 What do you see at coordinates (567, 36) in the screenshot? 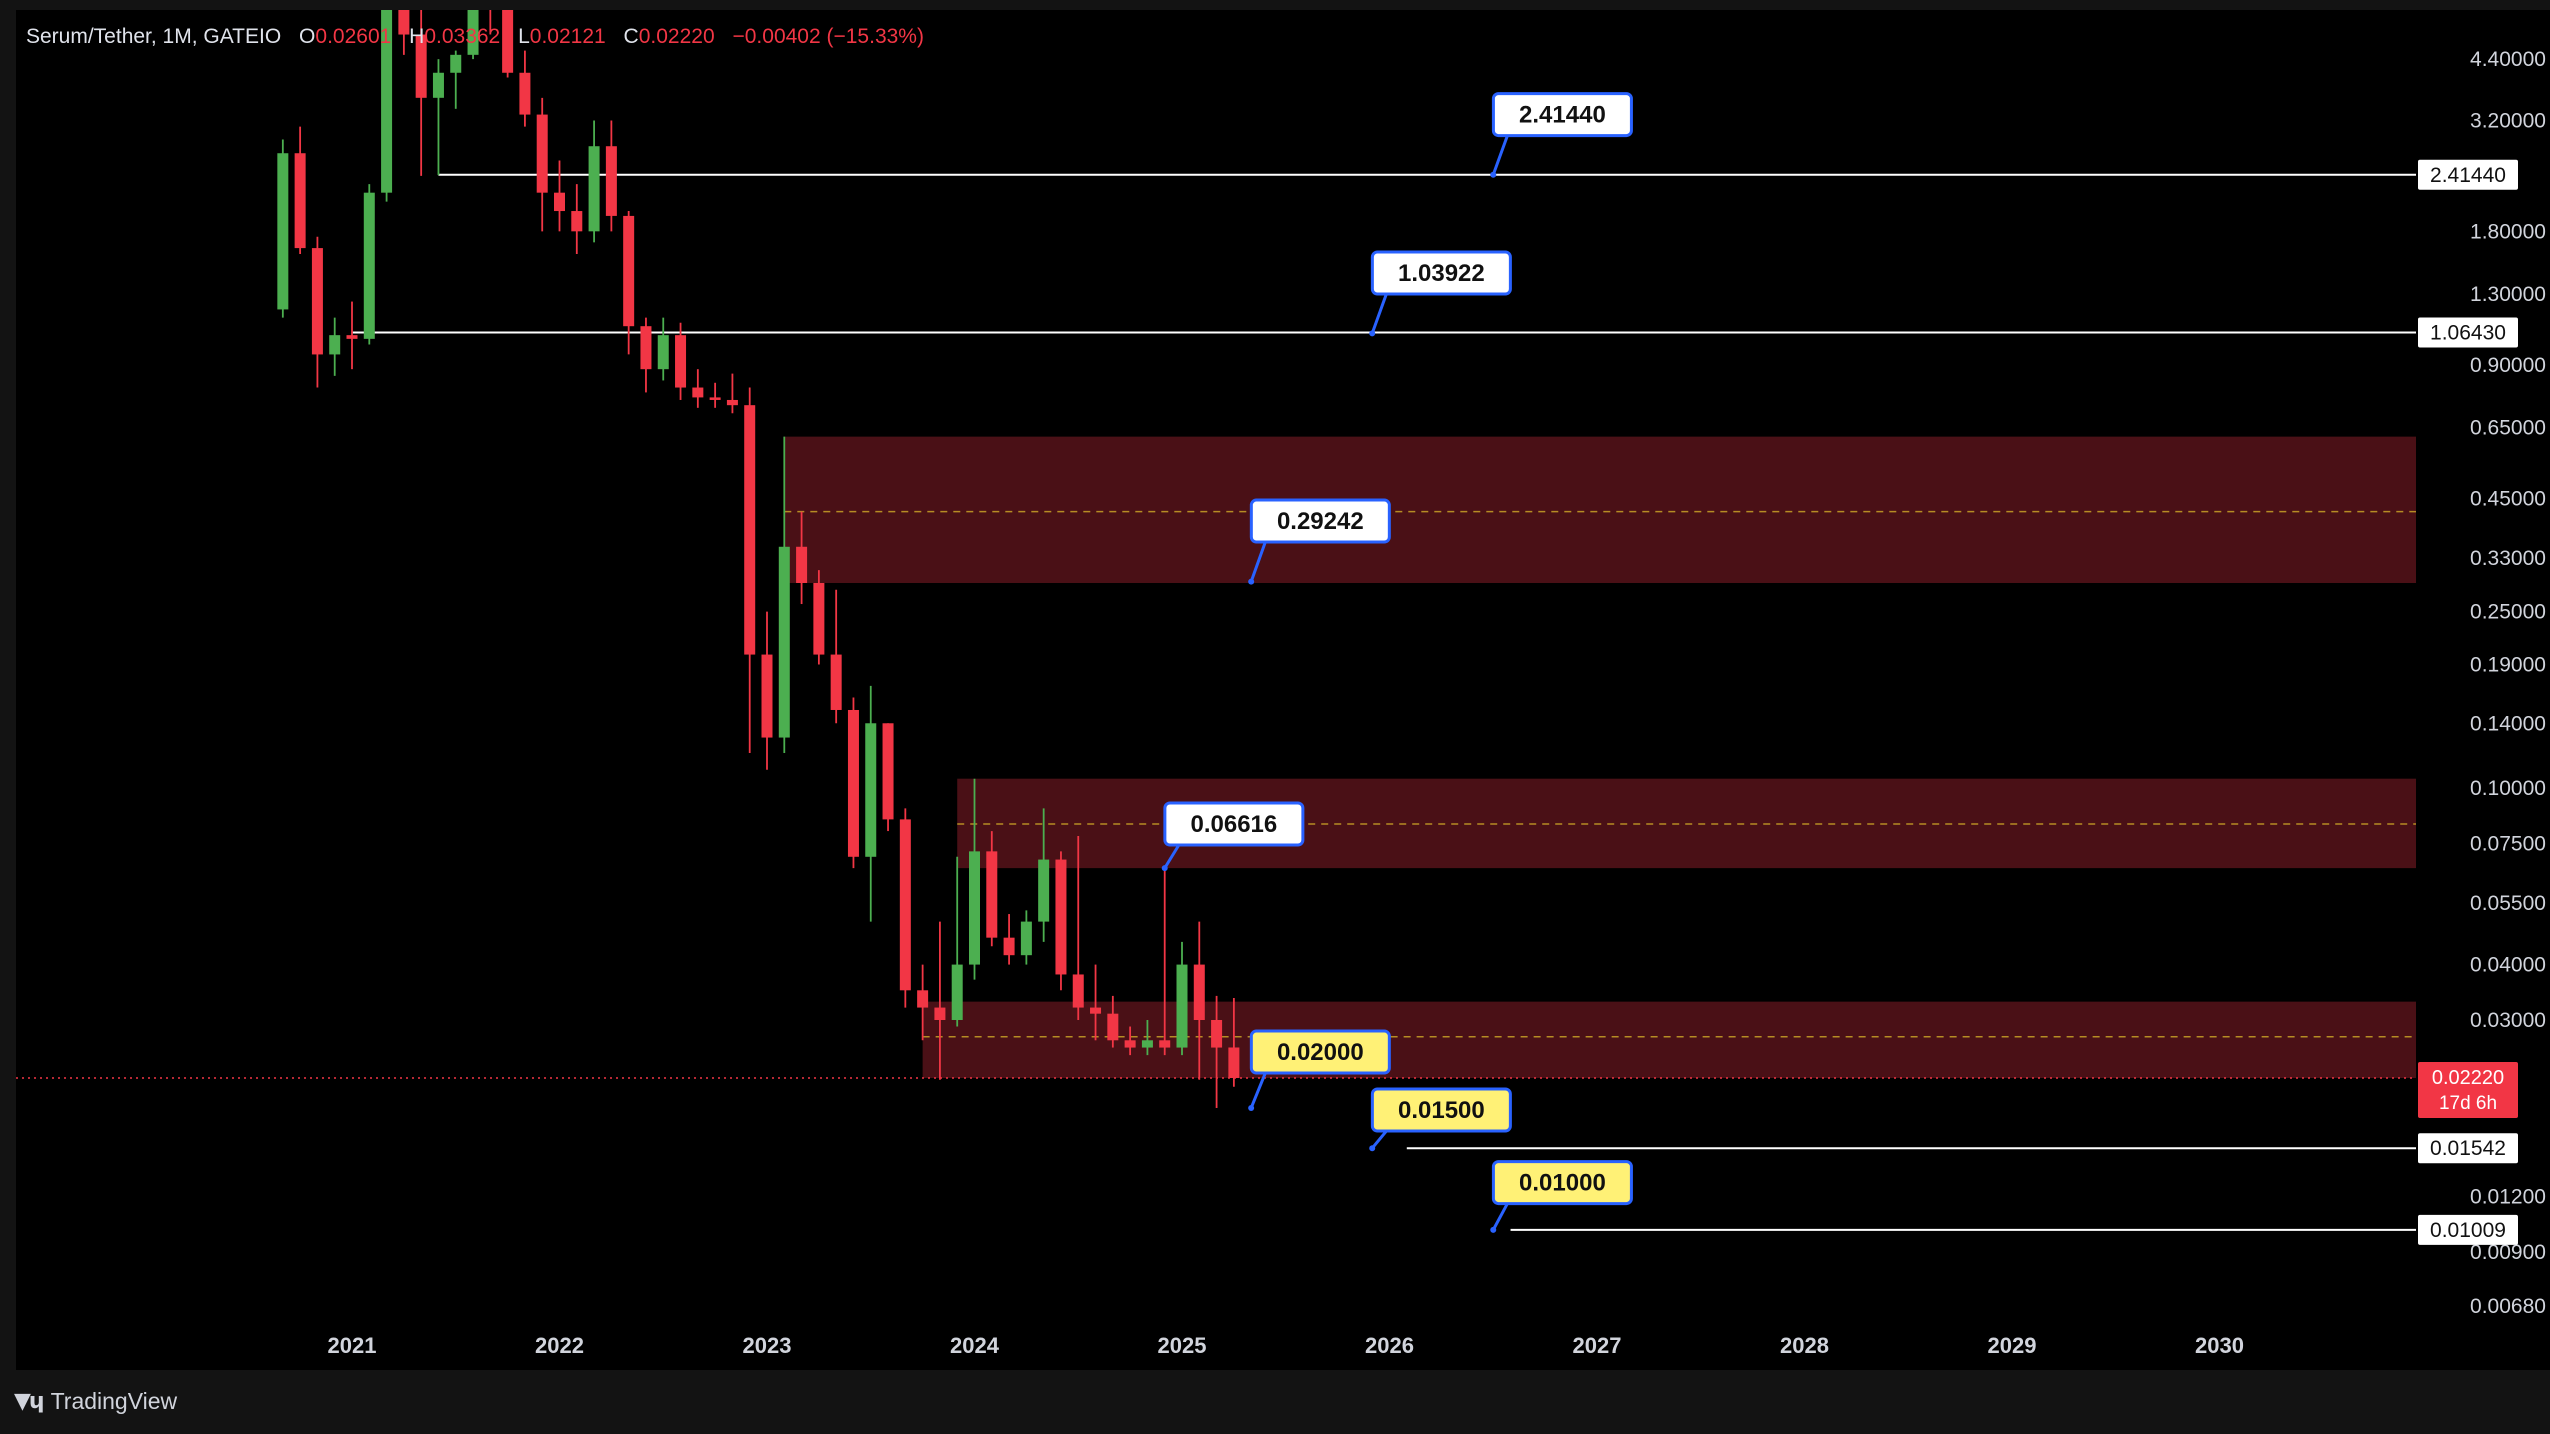
I see `low-value: 0.02121` at bounding box center [567, 36].